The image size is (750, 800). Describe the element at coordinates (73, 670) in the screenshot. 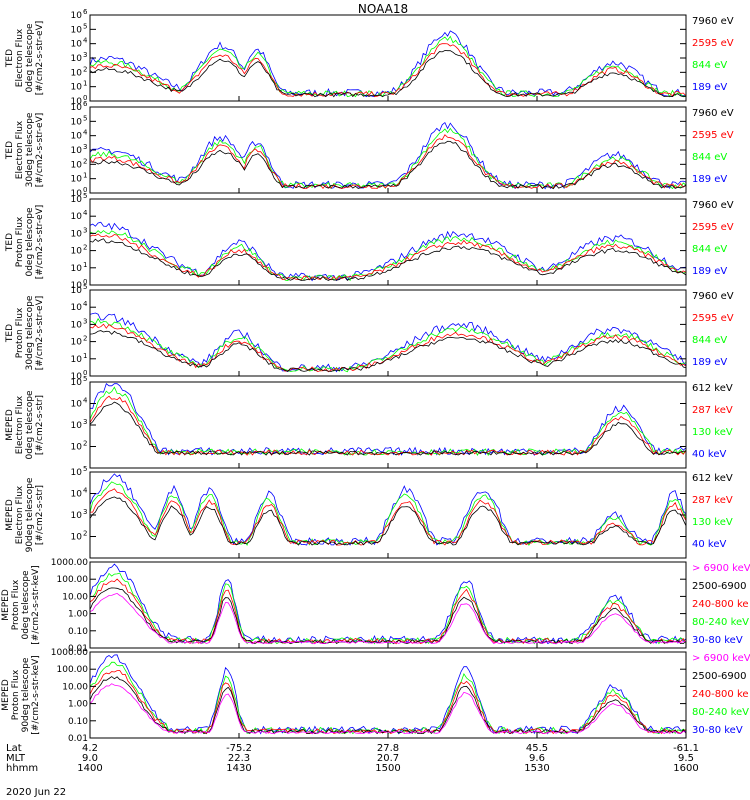

I see `panel-8-ytick-label-5: 100.00` at that location.